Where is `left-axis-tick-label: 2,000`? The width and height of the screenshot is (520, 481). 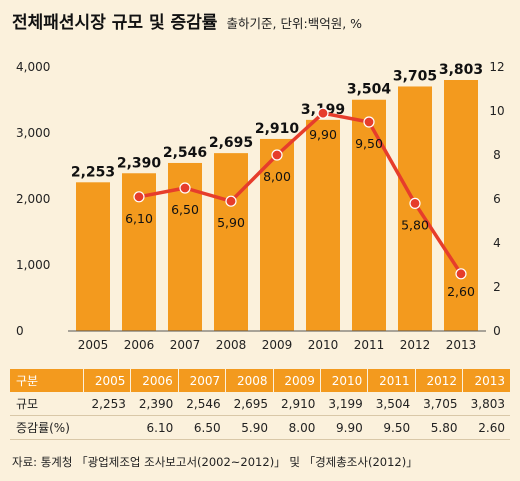 left-axis-tick-label: 2,000 is located at coordinates (33, 199).